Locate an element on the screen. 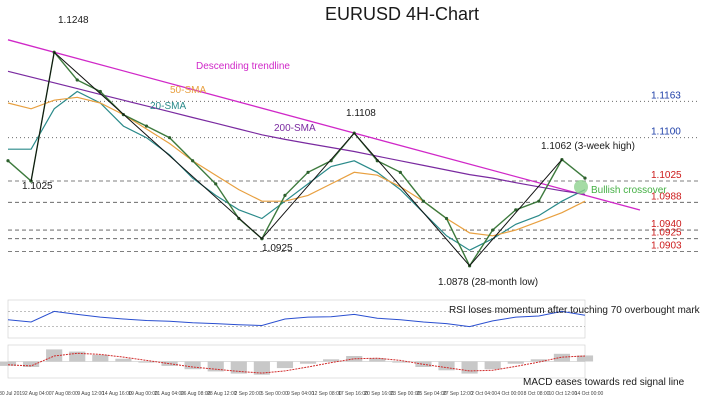 Image resolution: width=715 pixels, height=405 pixels. sma50-label: 50-SMA is located at coordinates (188, 90).